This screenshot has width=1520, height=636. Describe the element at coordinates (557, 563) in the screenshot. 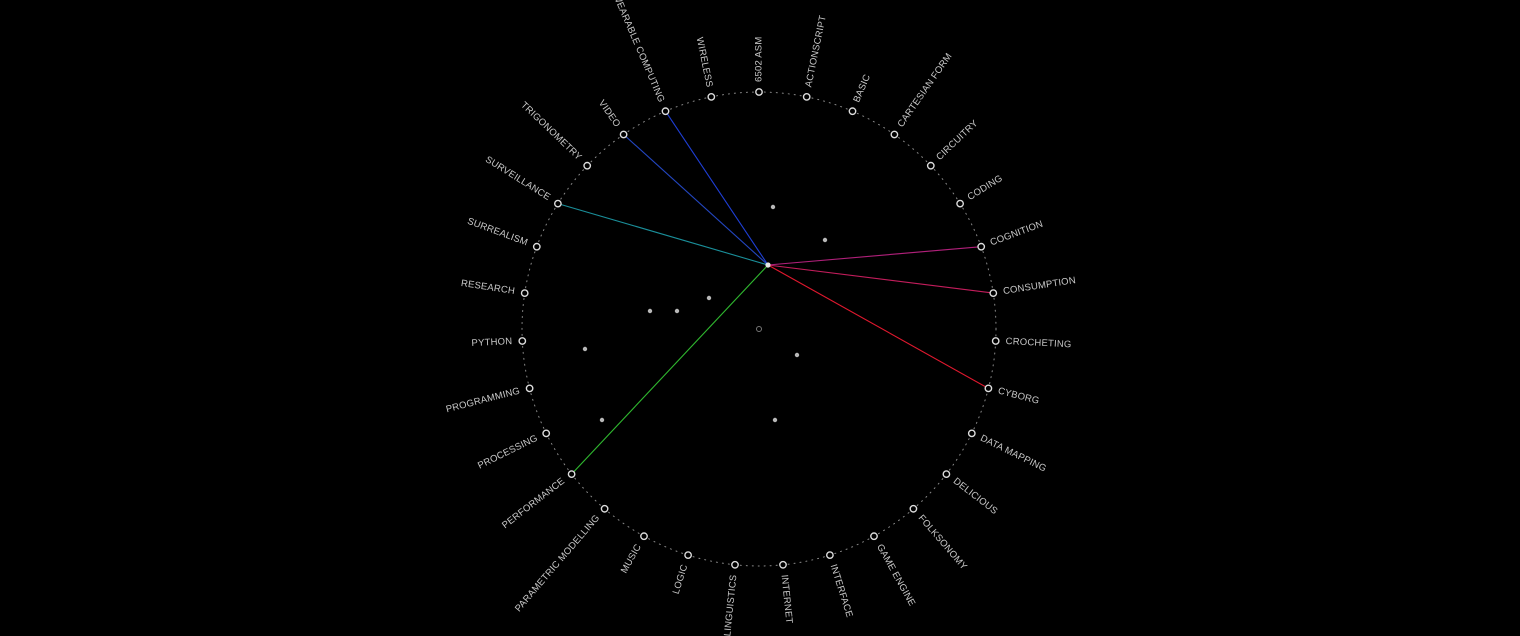

I see `topic-label: PARAMETRIC MODELLING` at that location.